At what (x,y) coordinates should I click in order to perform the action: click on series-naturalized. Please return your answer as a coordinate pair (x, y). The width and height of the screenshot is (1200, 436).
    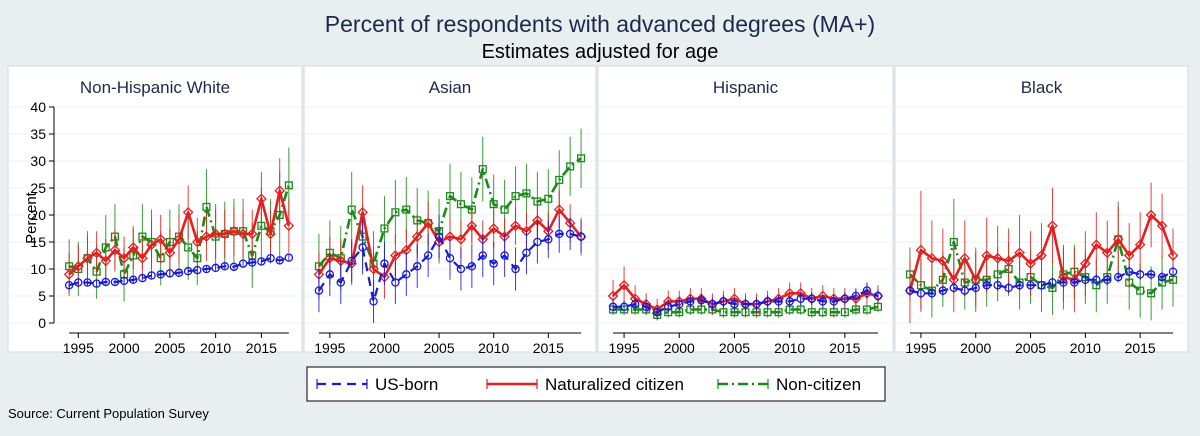
    Looking at the image, I should click on (179, 227).